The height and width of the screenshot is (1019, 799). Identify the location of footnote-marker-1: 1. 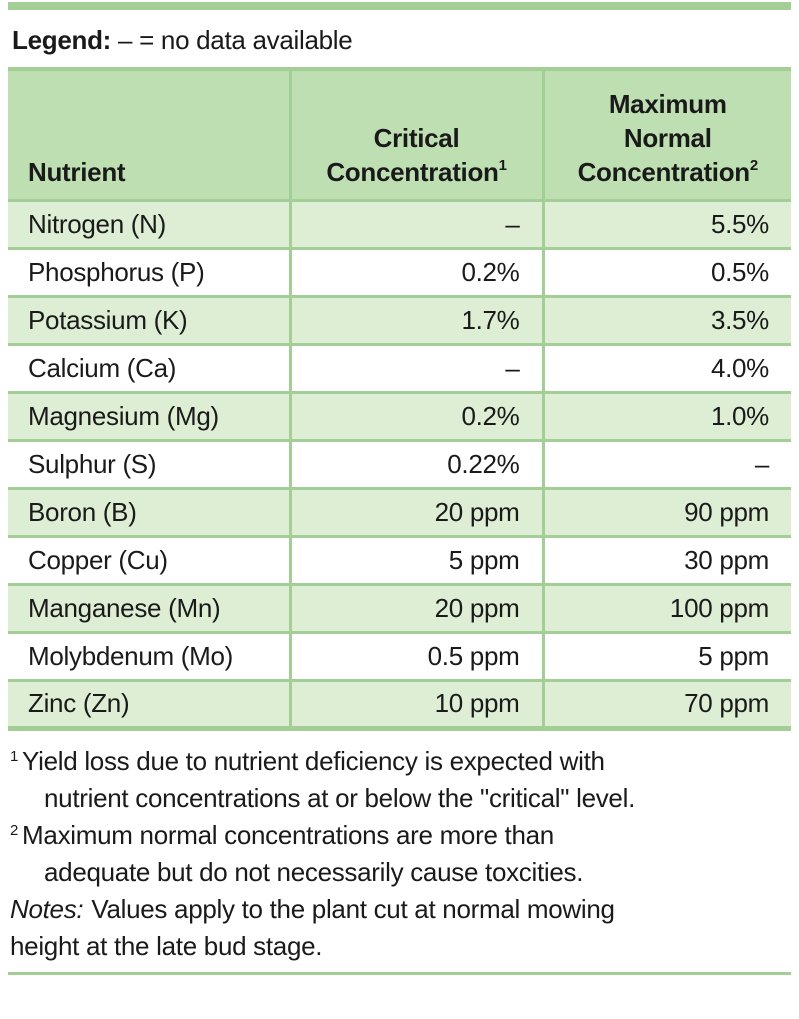
(502, 165).